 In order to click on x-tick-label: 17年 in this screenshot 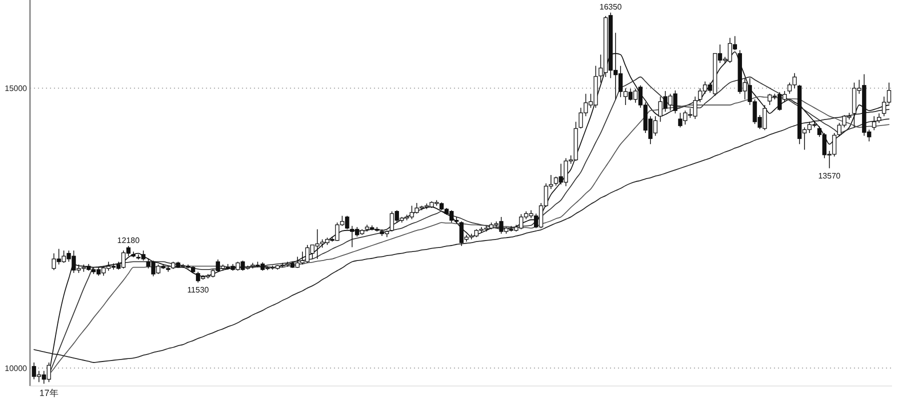, I will do `click(48, 393)`.